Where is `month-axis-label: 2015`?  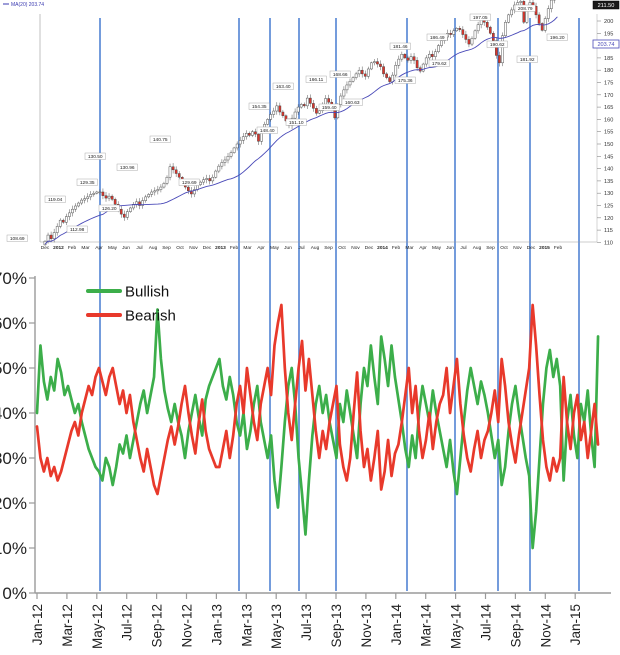 month-axis-label: 2015 is located at coordinates (544, 248).